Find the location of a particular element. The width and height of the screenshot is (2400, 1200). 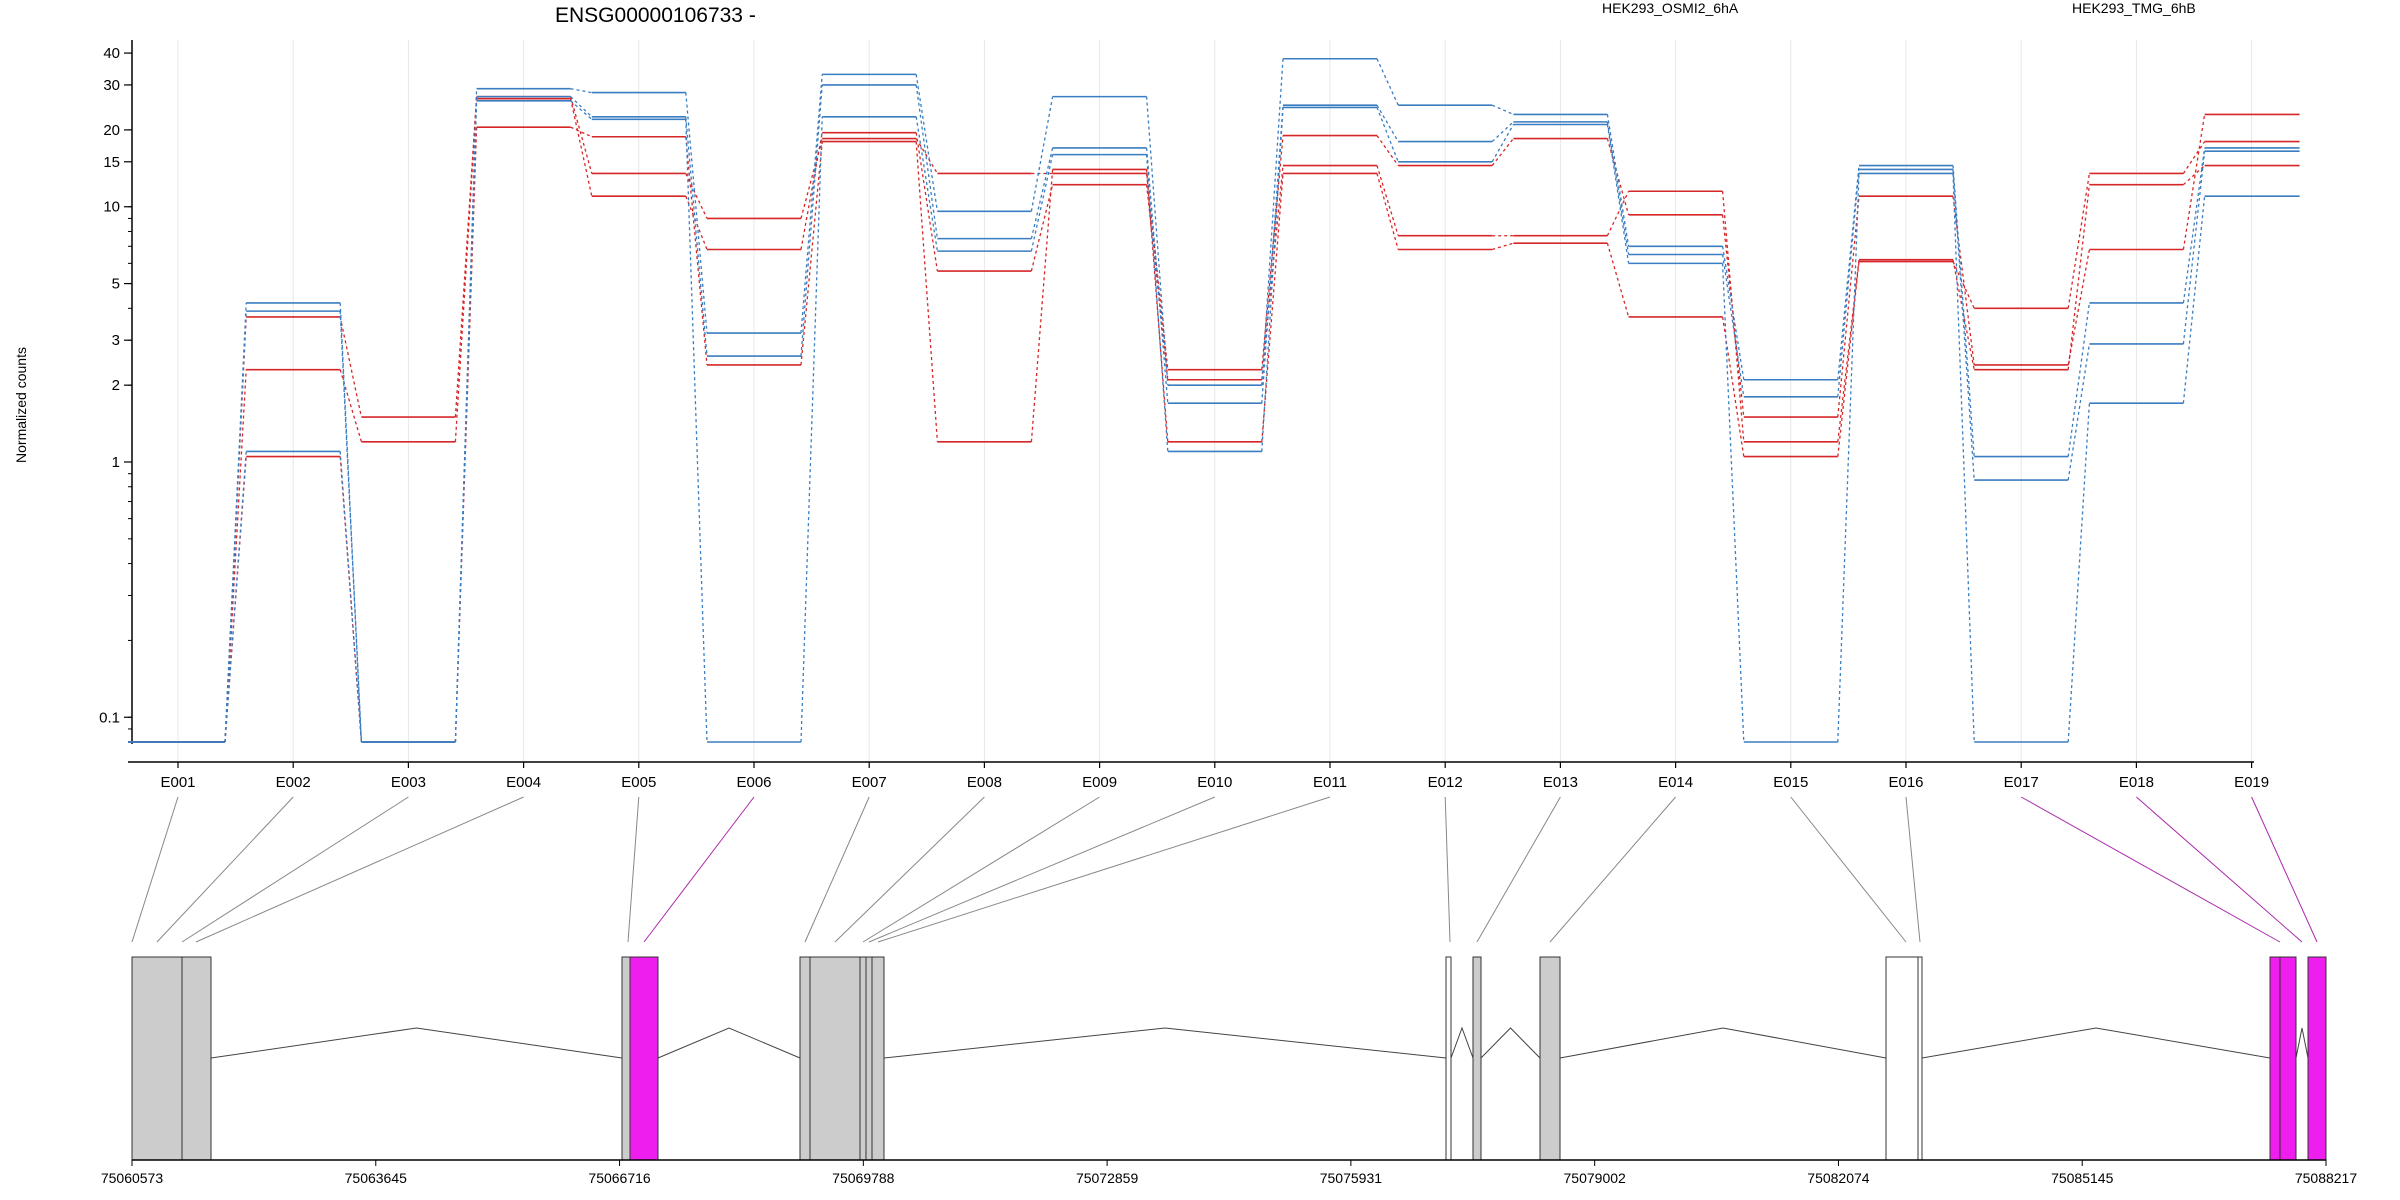

x-tick-label-e017: E017 is located at coordinates (2021, 782).